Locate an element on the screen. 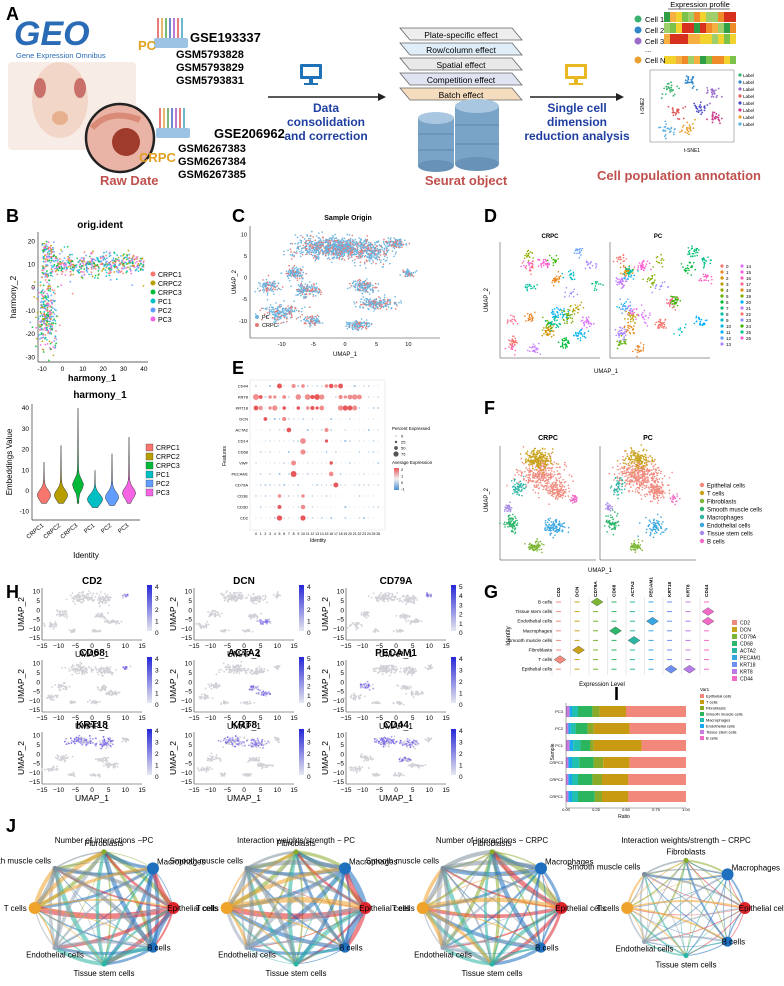 This screenshot has width=784, height=986. legend-label: CRPC1 is located at coordinates (170, 275).